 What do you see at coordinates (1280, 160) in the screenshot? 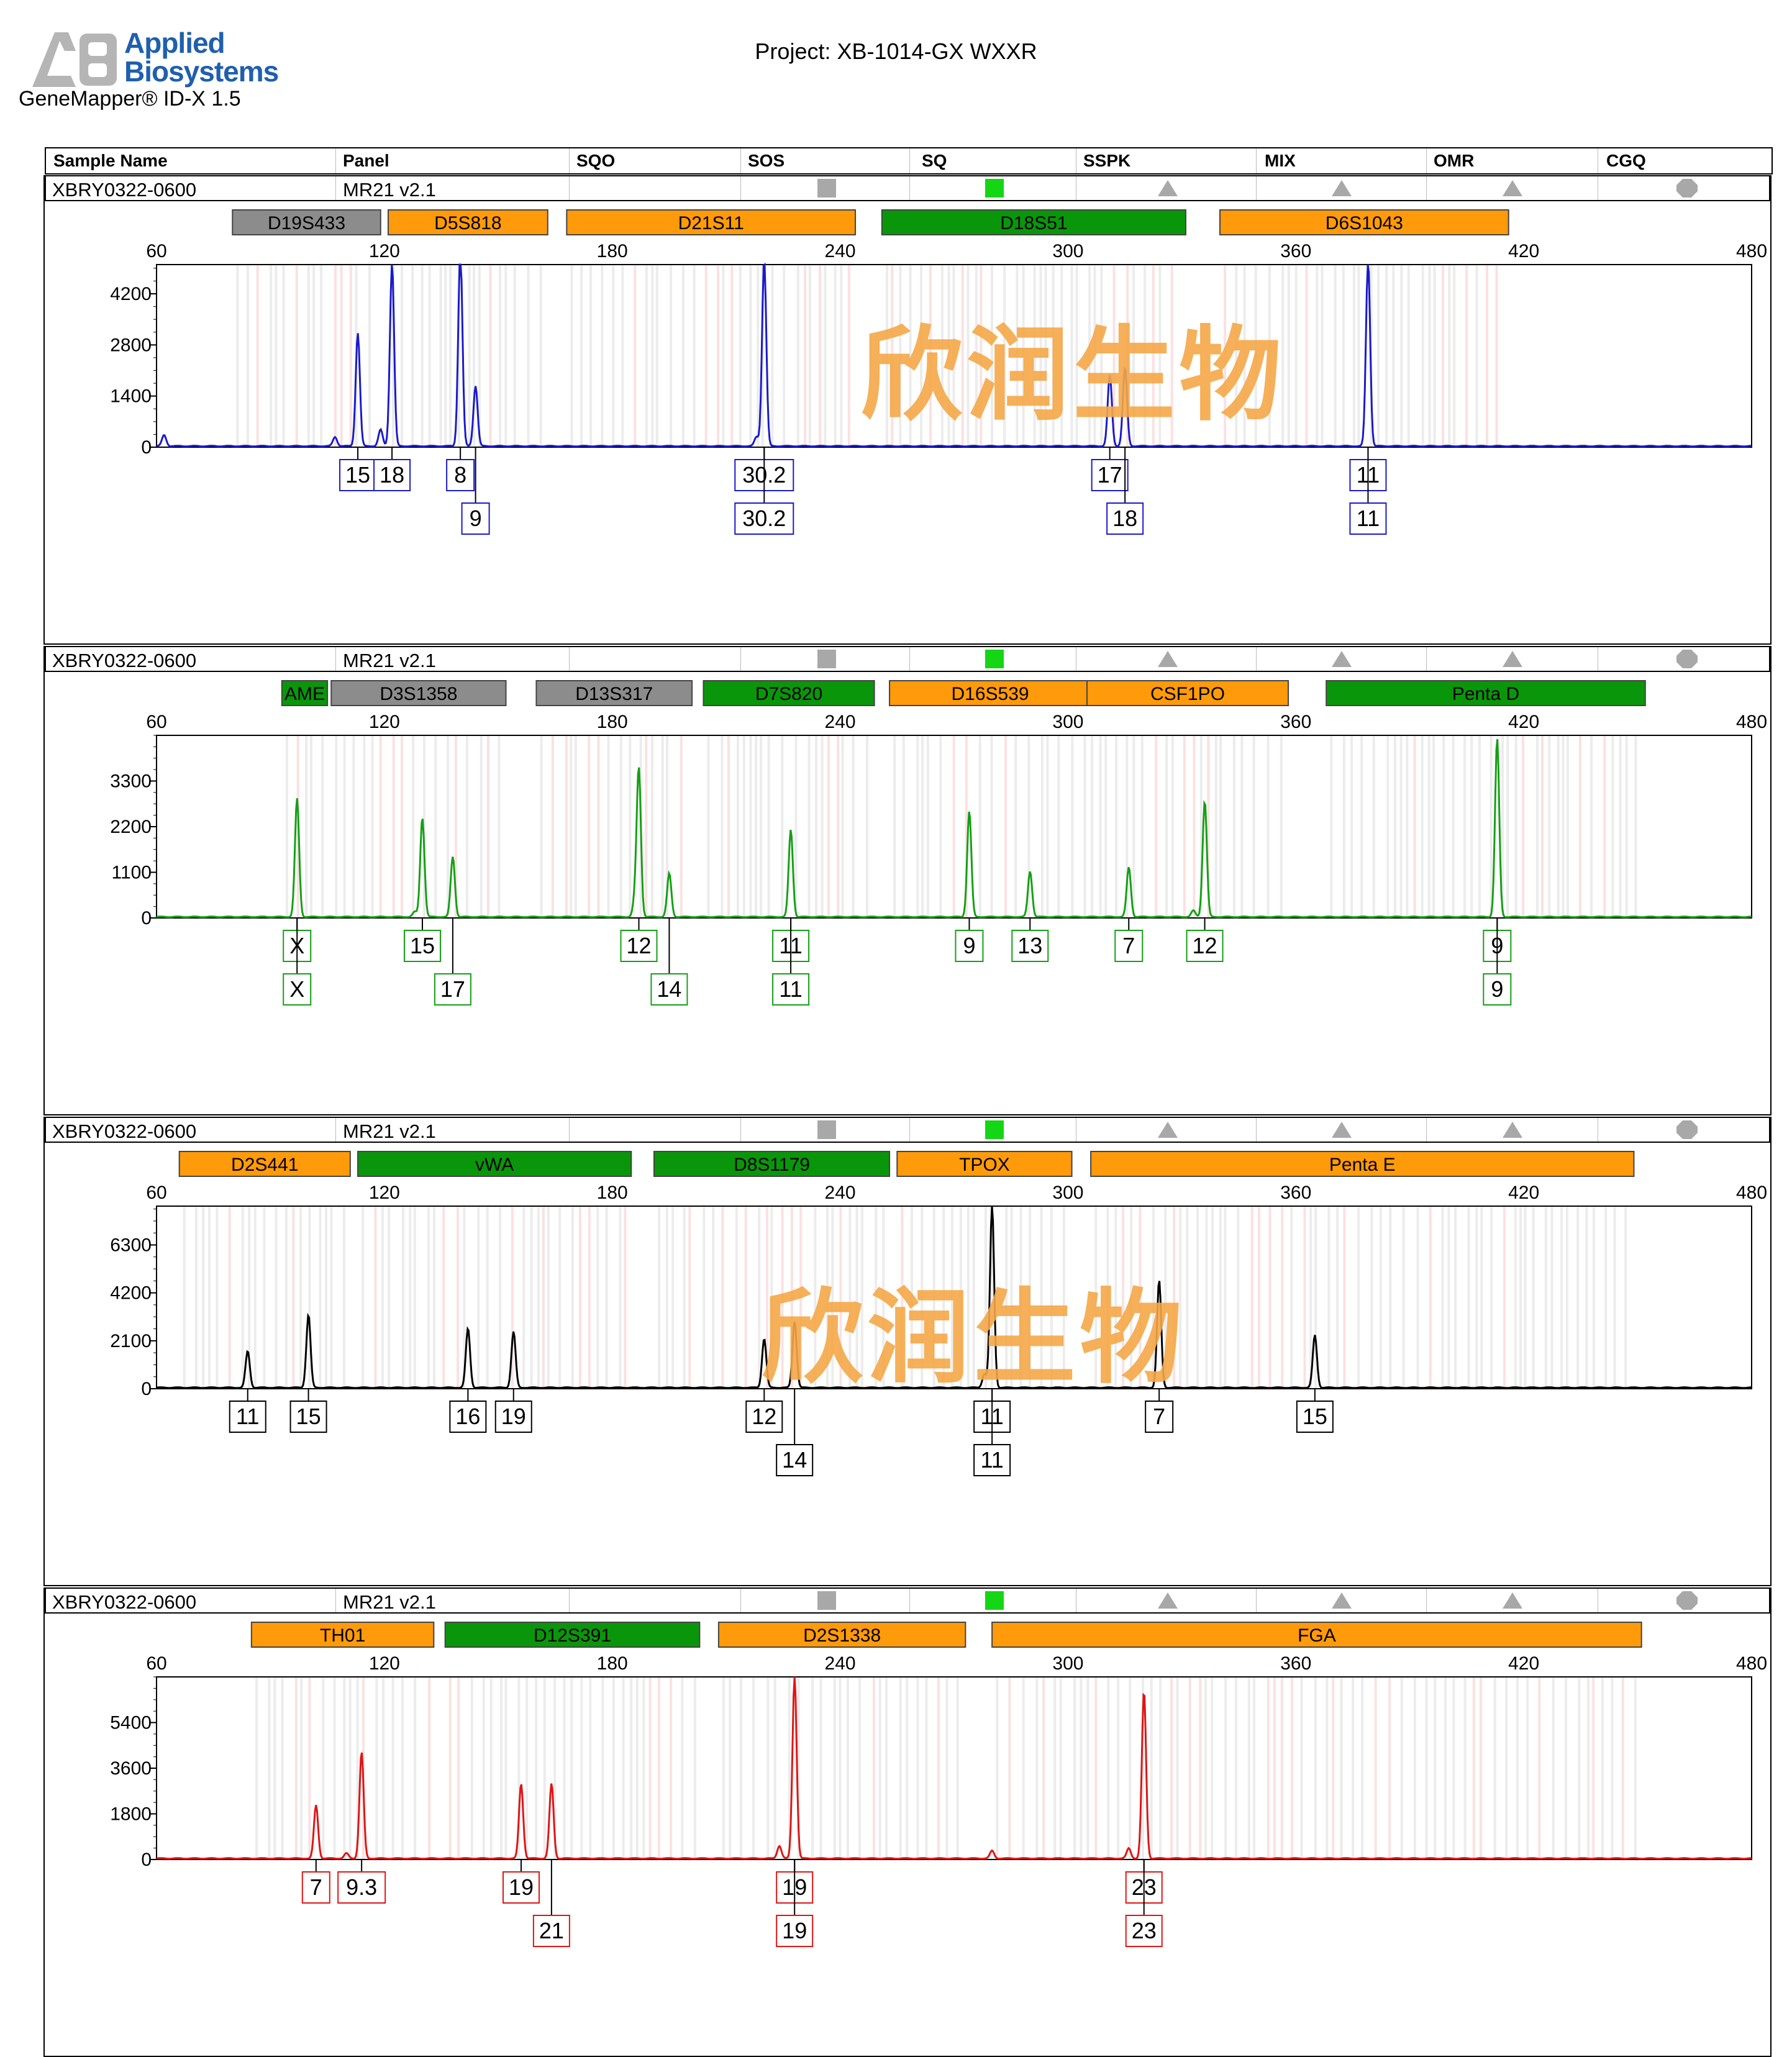
I see `column-mix: MIX` at bounding box center [1280, 160].